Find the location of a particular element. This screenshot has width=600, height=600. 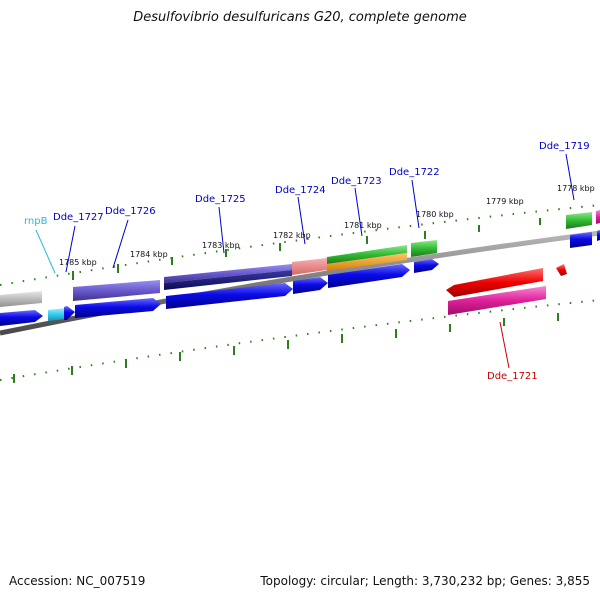

tick-label-1784: 1784 kbp is located at coordinates (149, 254).